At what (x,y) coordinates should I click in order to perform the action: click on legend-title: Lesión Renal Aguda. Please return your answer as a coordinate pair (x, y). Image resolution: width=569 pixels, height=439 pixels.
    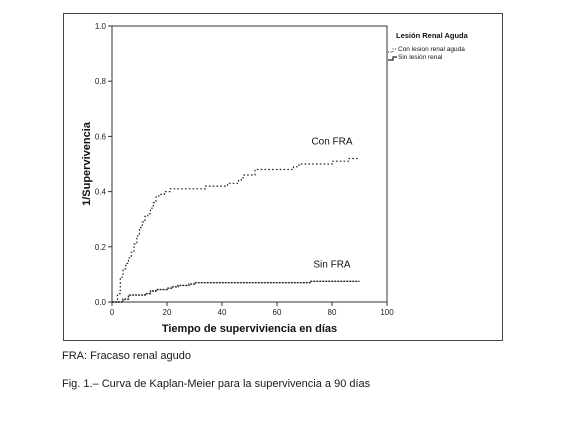
    Looking at the image, I should click on (432, 35).